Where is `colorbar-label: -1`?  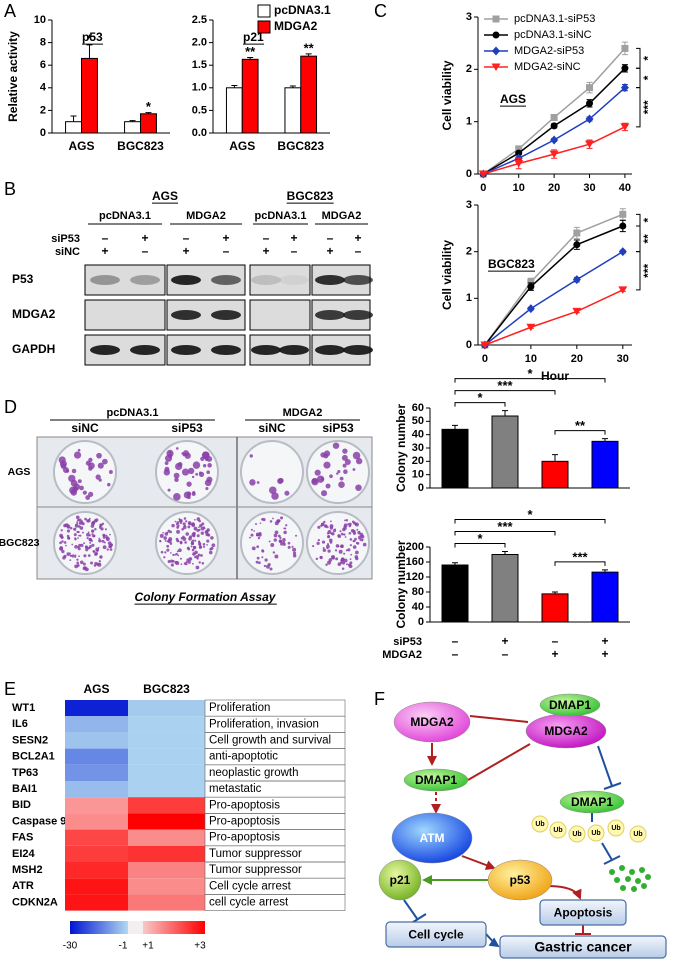 colorbar-label: -1 is located at coordinates (123, 946).